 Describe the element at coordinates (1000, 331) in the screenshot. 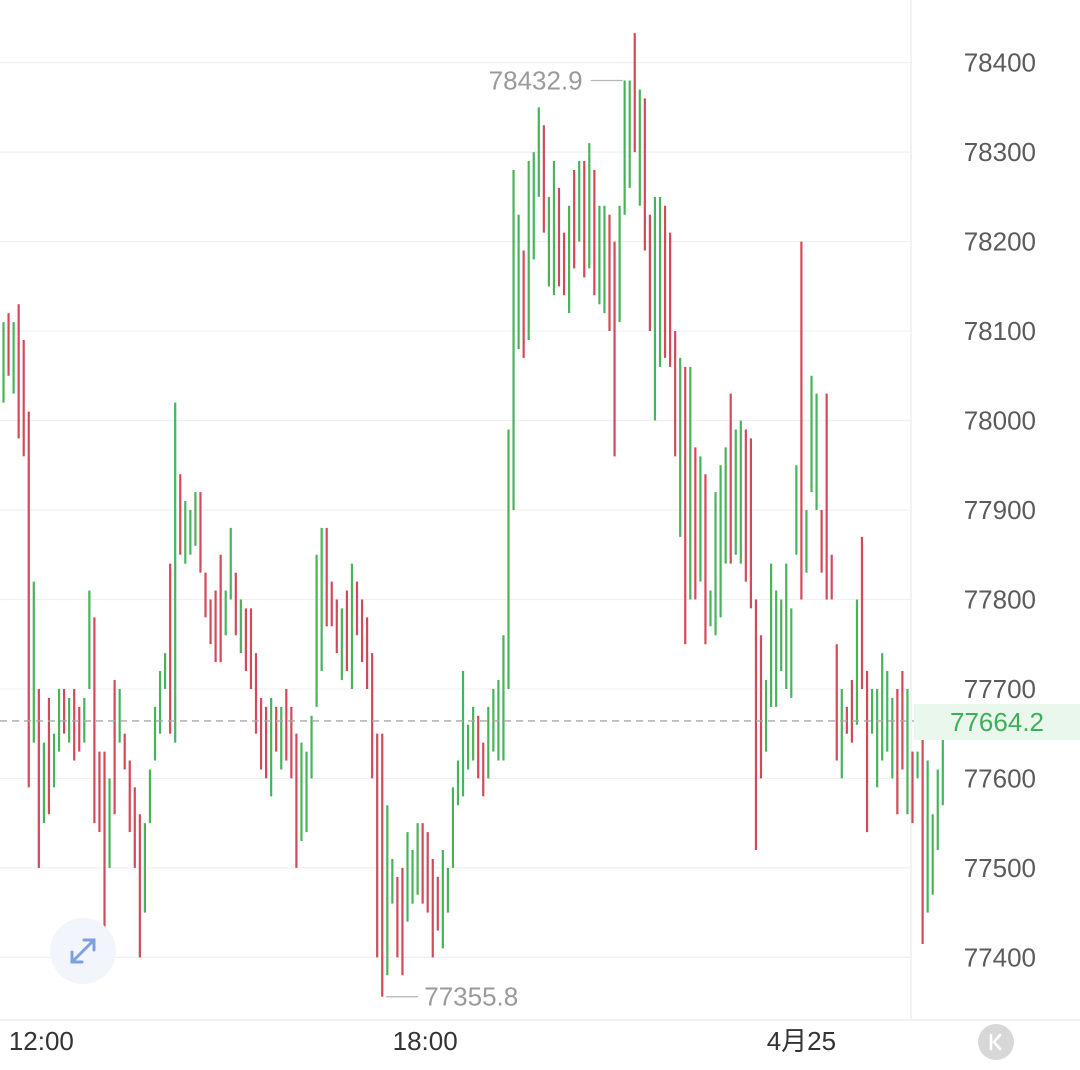

I see `y-tick-label: 78100` at that location.